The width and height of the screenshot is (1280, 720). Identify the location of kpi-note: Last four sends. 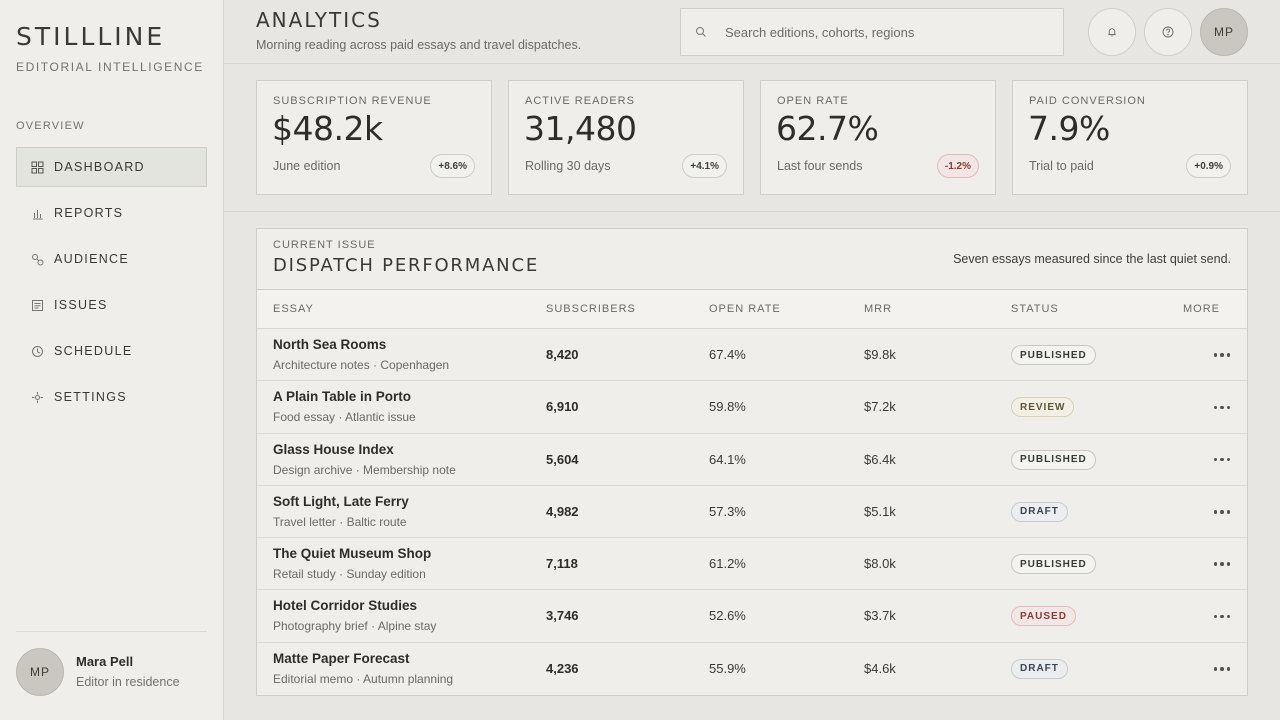
(820, 166).